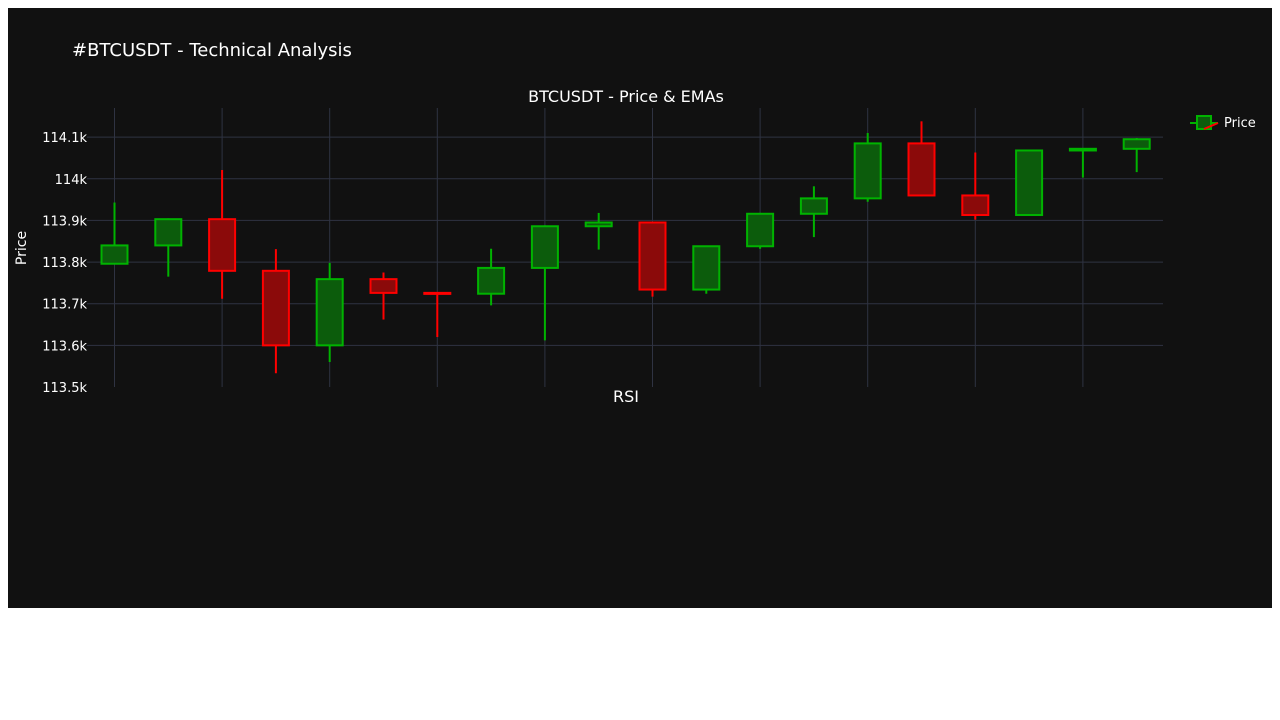 The height and width of the screenshot is (720, 1280). What do you see at coordinates (626, 396) in the screenshot?
I see `rsi-subplot-title: RSI` at bounding box center [626, 396].